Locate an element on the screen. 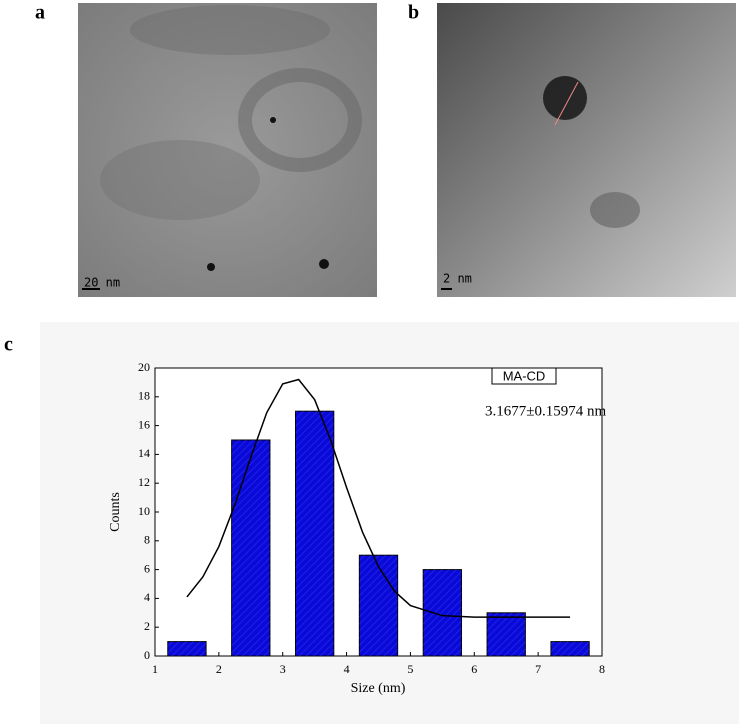  y-tick-label: 12 is located at coordinates (144, 482).